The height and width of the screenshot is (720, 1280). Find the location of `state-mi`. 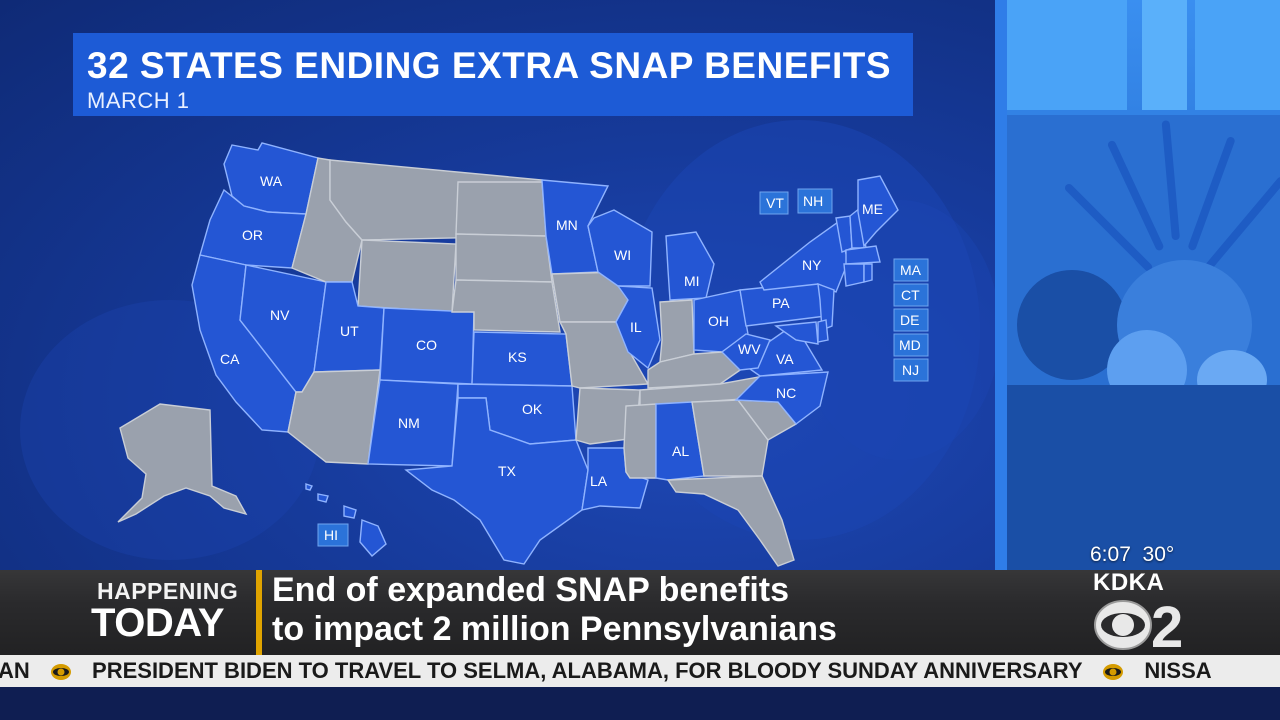

state-mi is located at coordinates (690, 266).